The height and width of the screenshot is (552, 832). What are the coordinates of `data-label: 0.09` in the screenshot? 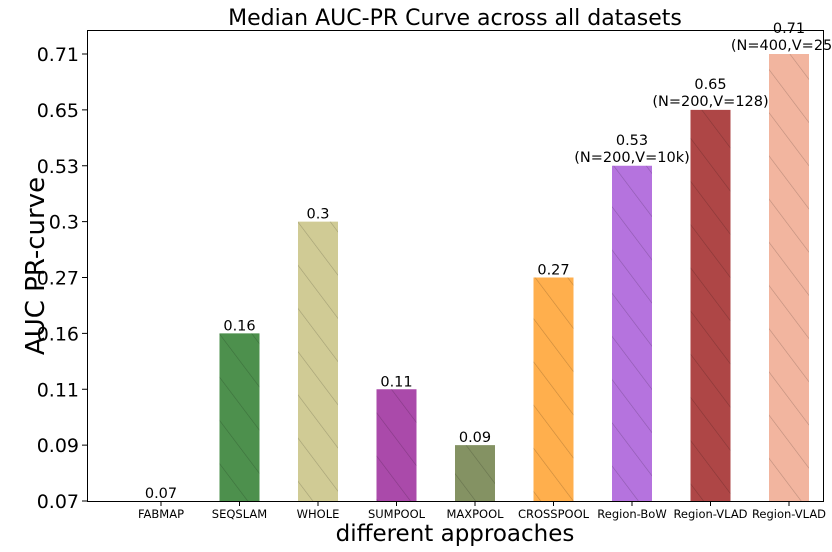 It's located at (475, 438).